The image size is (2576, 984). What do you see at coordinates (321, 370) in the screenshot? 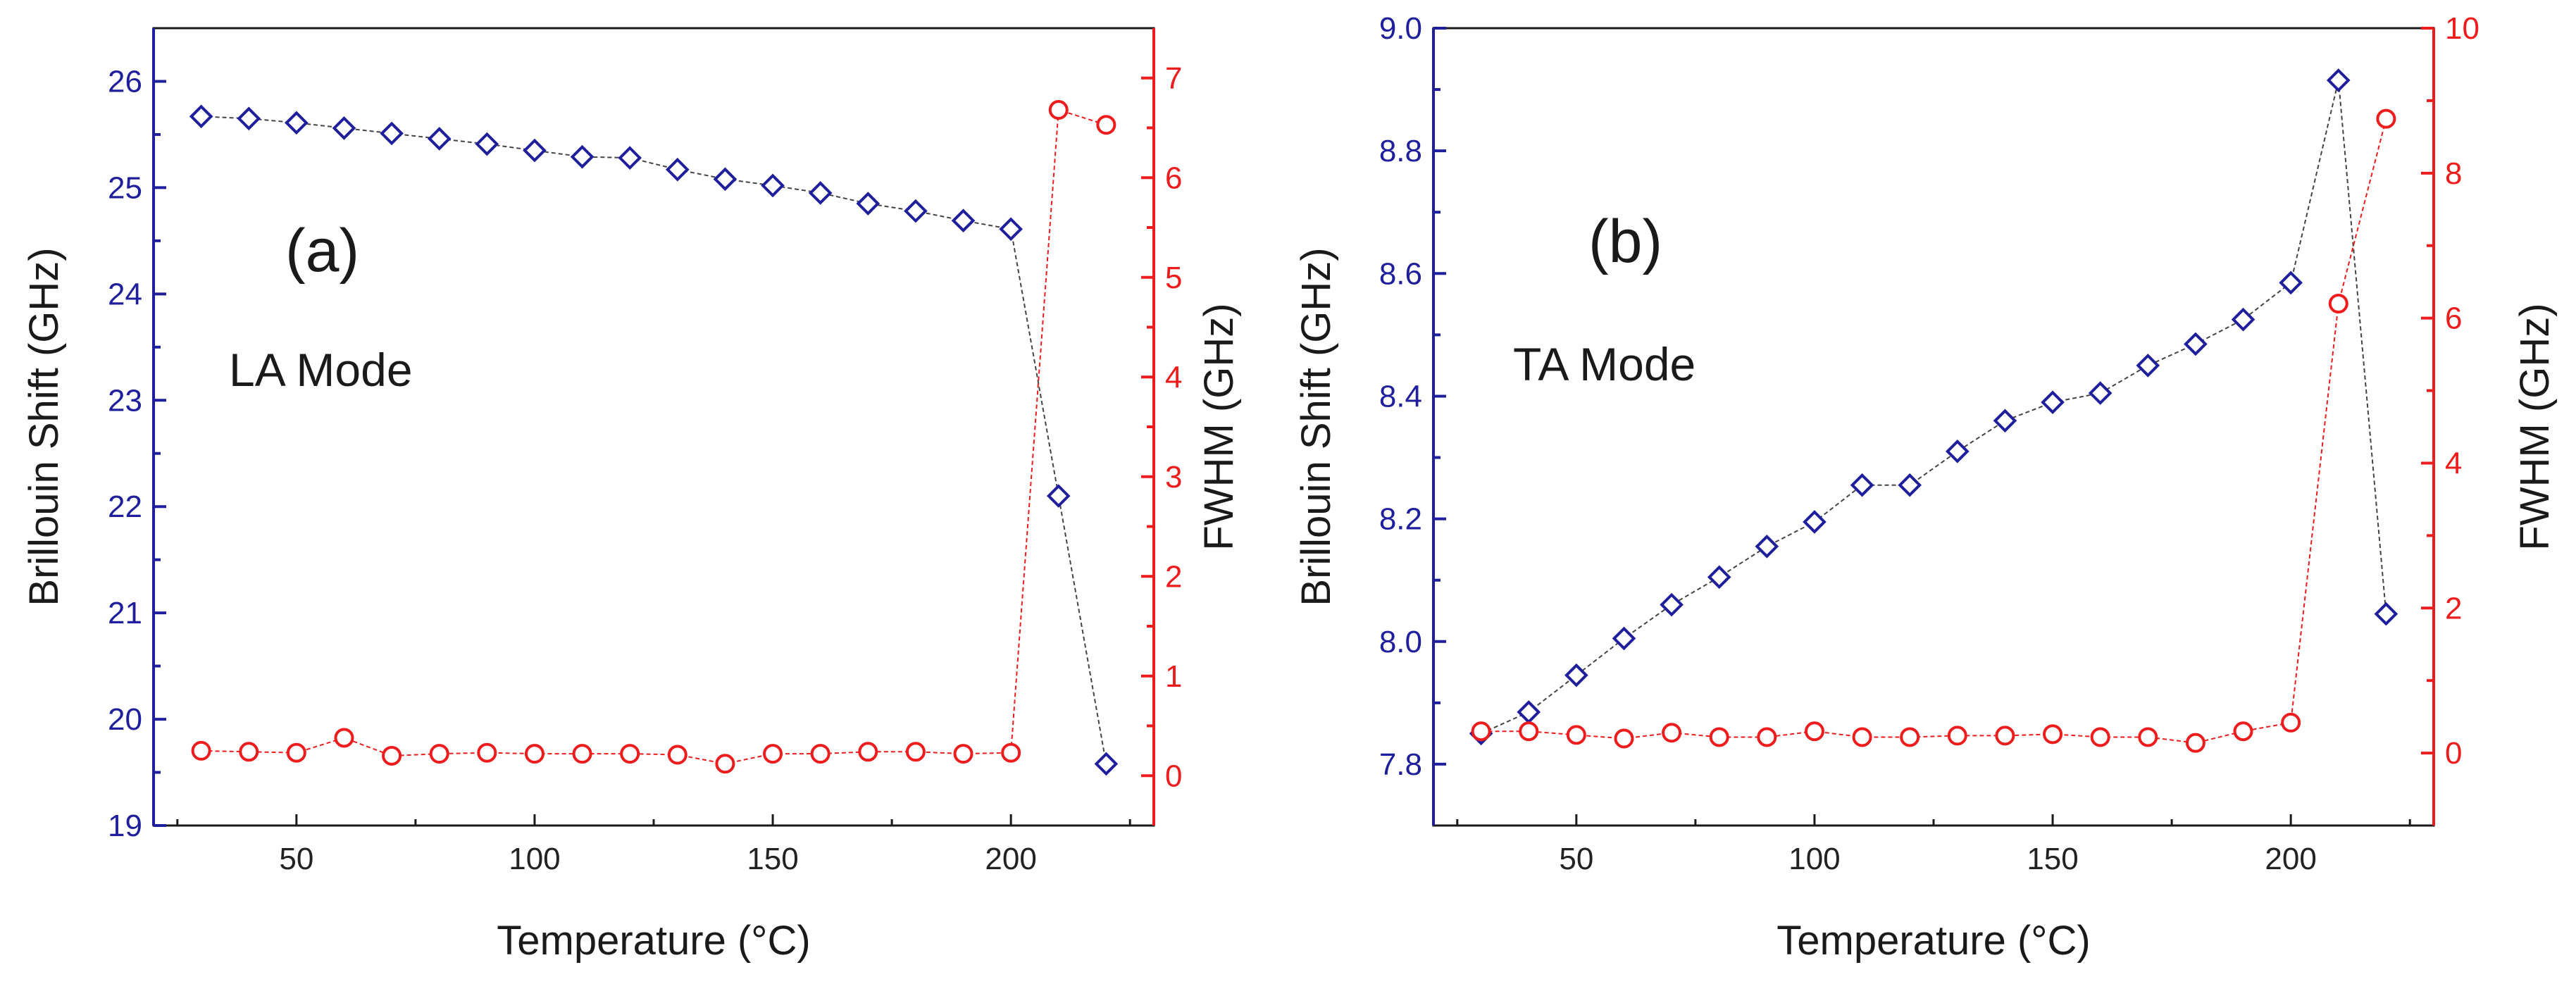
I see `mode-annotation: LA Mode` at bounding box center [321, 370].